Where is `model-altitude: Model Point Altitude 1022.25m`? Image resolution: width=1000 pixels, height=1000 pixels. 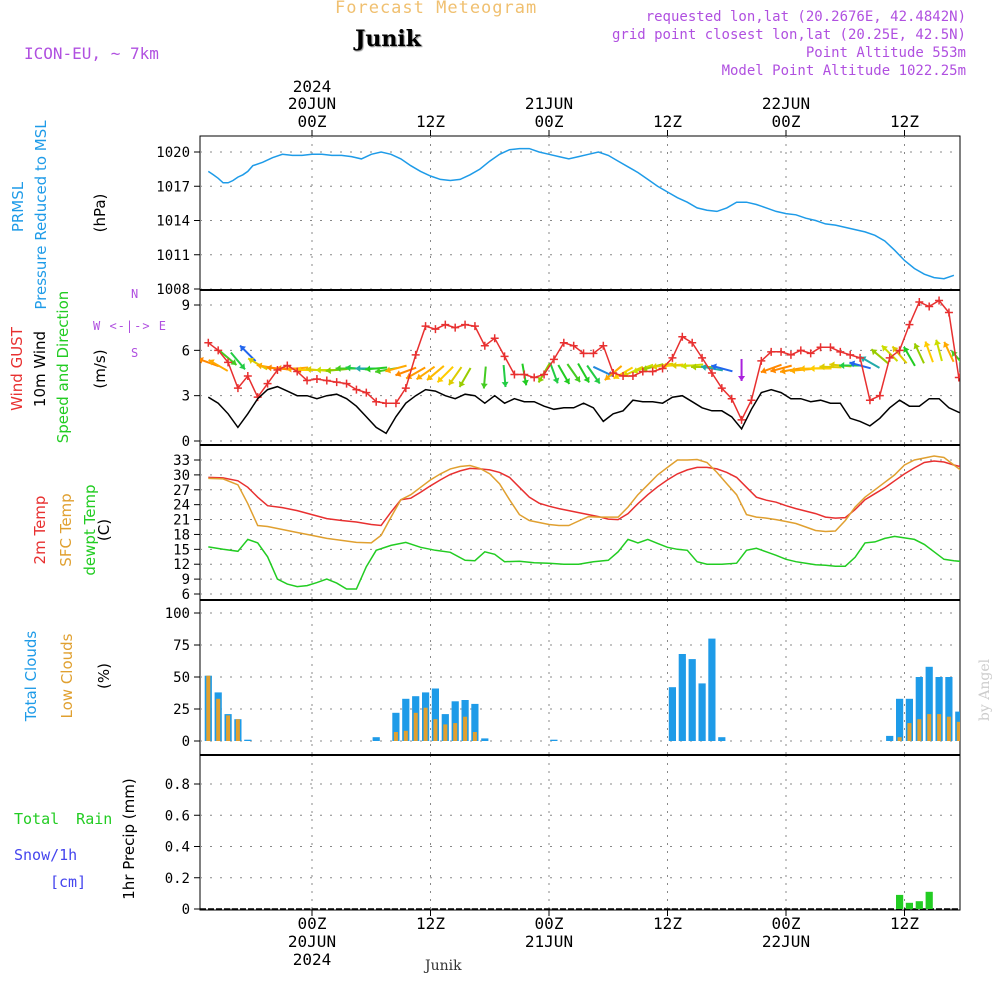 model-altitude: Model Point Altitude 1022.25m is located at coordinates (843, 71).